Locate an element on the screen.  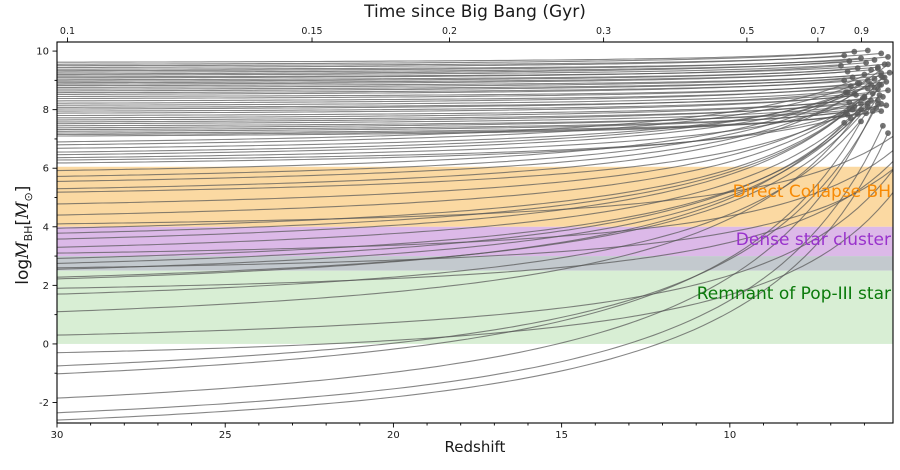
tick-label: 0.7 is located at coordinates (817, 31).